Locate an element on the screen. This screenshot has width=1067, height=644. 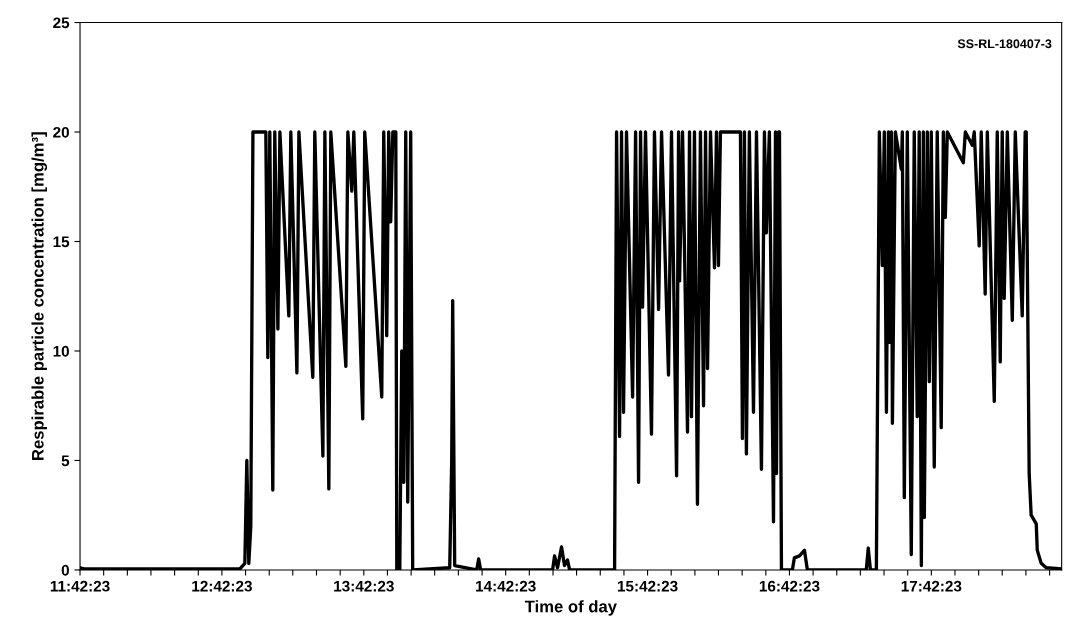
x-tick-label: 17:42:23 is located at coordinates (931, 586).